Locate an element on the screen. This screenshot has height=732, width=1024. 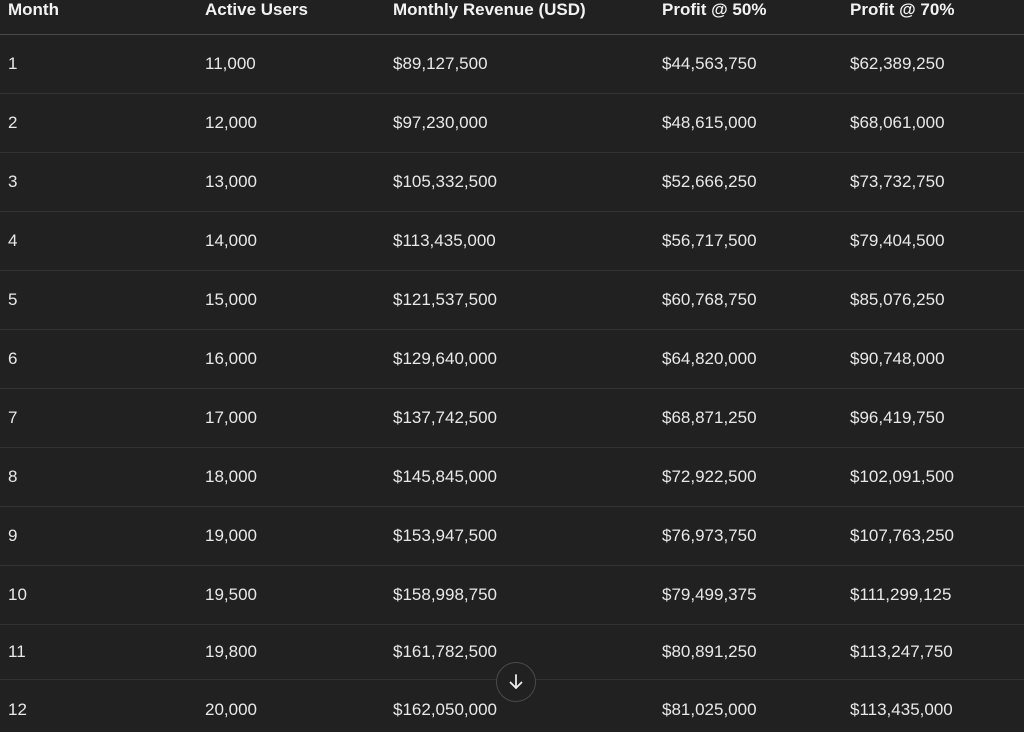
cell-profit-70: $111,299,125 is located at coordinates (933, 595).